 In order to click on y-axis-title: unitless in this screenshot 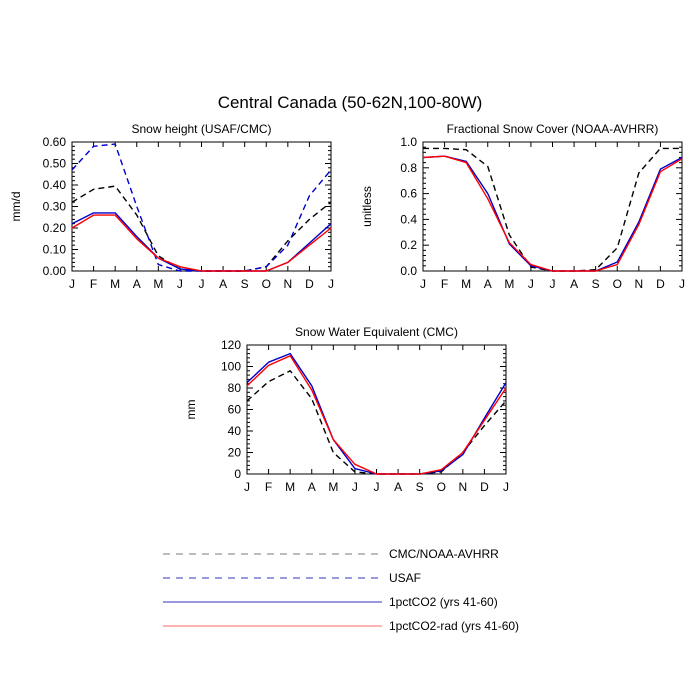, I will do `click(367, 206)`.